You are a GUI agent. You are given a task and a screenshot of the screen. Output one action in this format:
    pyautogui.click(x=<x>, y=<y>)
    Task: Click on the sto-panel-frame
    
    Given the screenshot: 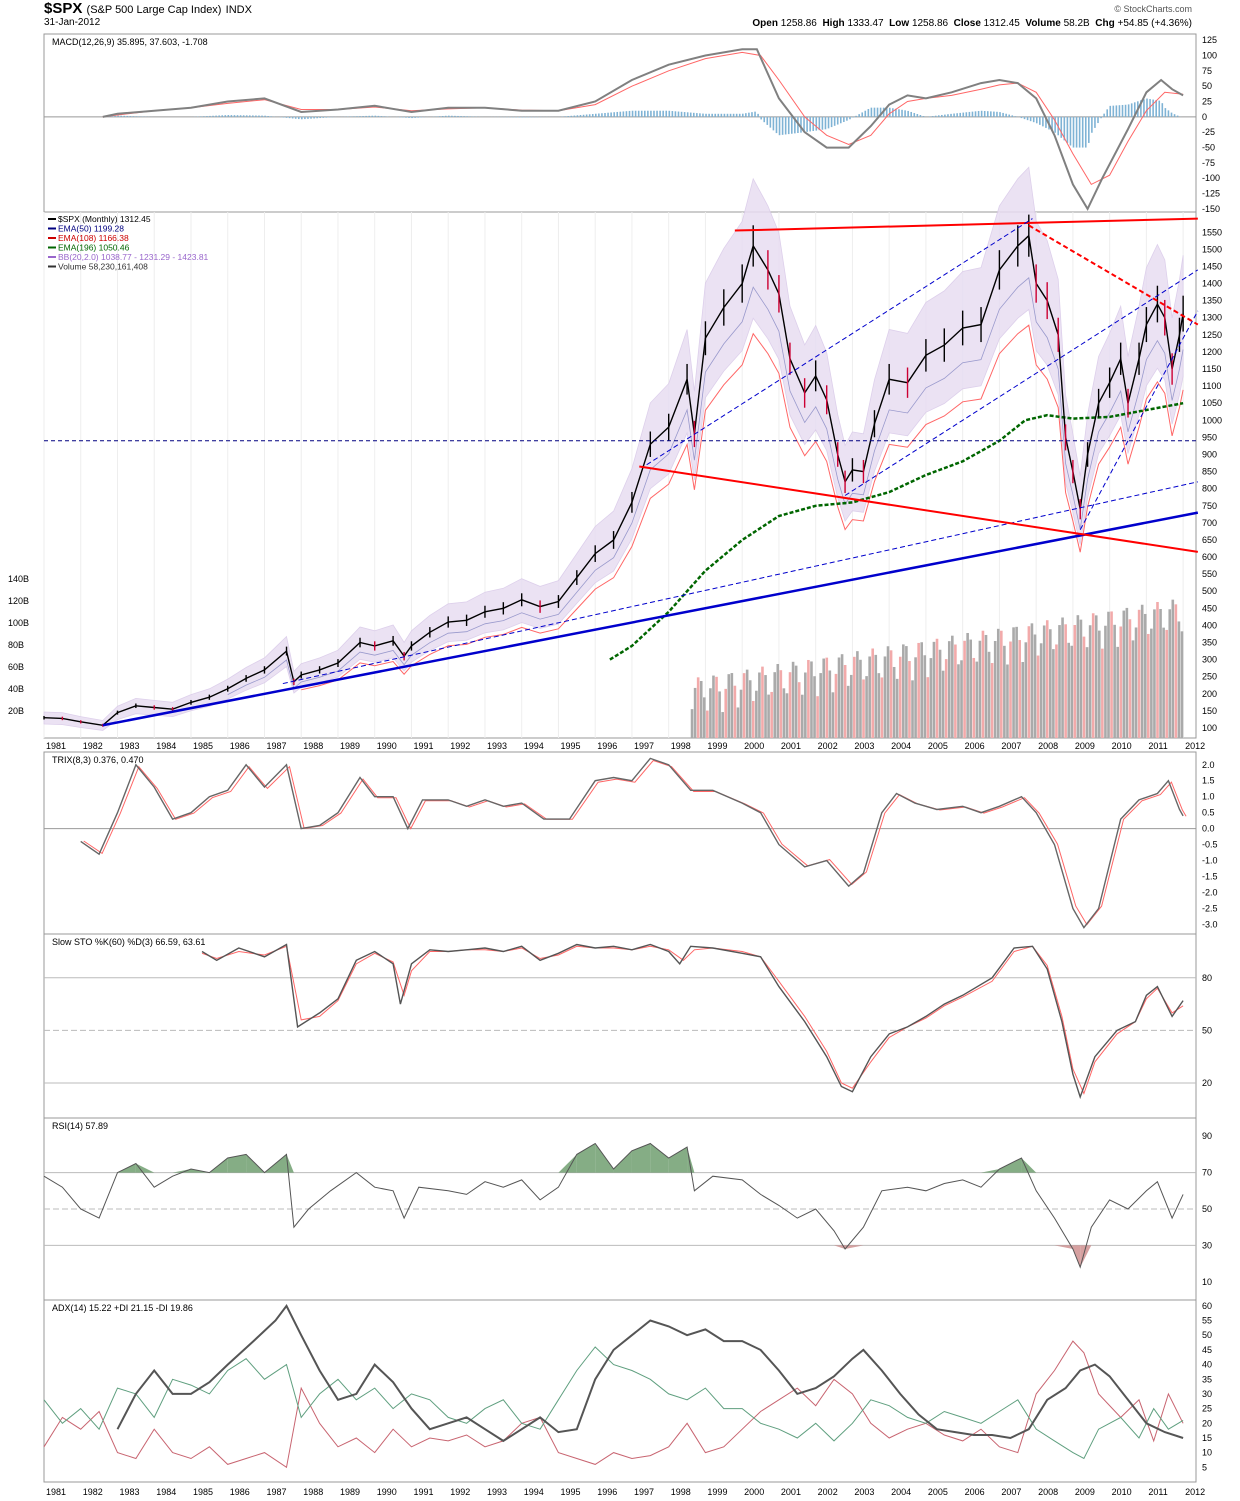 What is the action you would take?
    pyautogui.click(x=620, y=1026)
    